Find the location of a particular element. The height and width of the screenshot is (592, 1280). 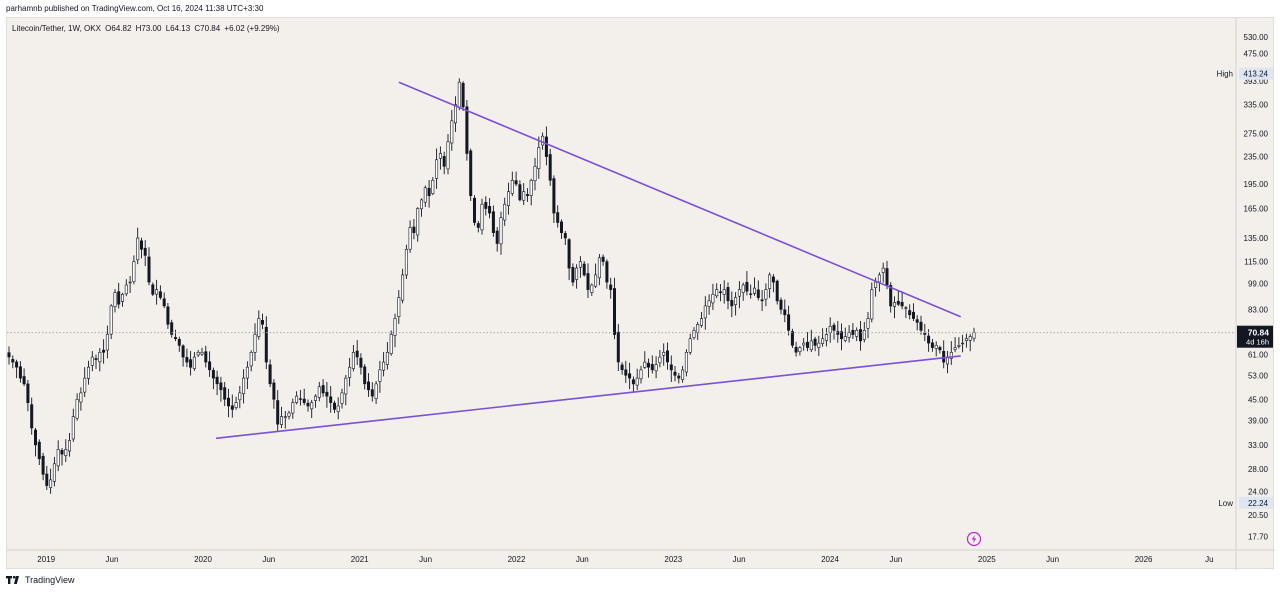

time-axis-label: Ju is located at coordinates (1209, 559).